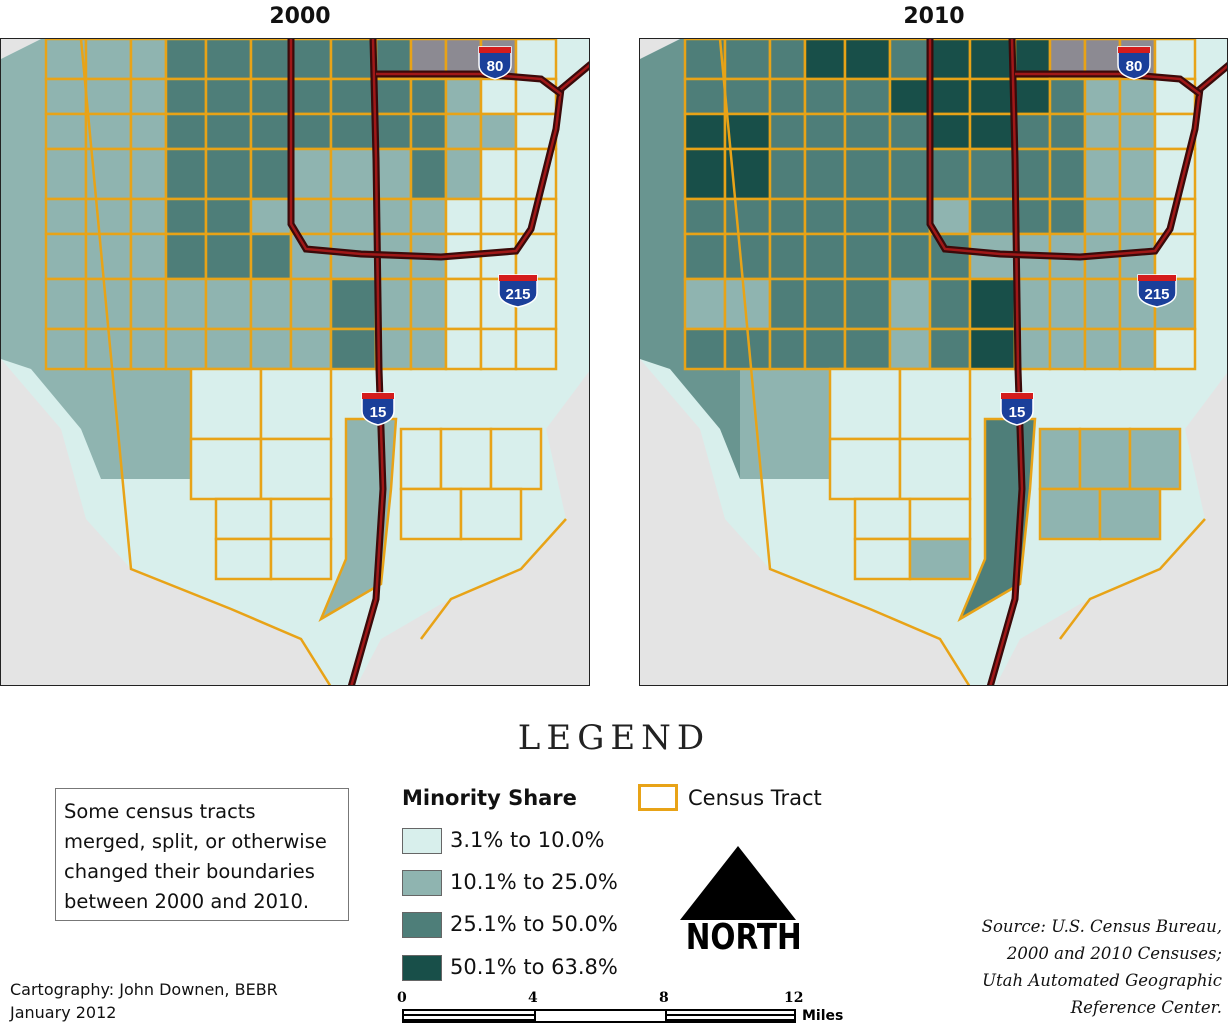 The height and width of the screenshot is (1032, 1228). Describe the element at coordinates (518, 291) in the screenshot. I see `interstate-i215-shield-icon: 215` at that location.